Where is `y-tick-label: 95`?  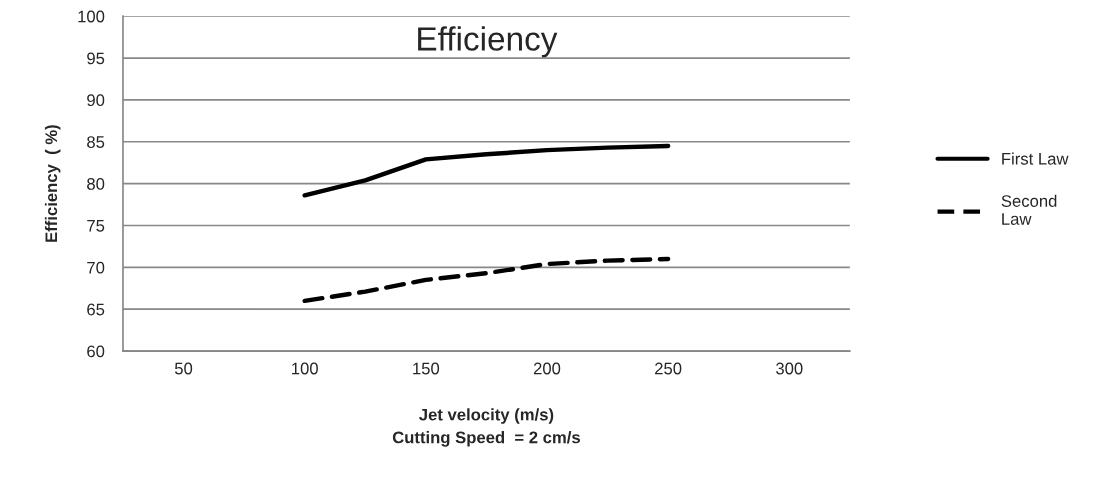 y-tick-label: 95 is located at coordinates (96, 58).